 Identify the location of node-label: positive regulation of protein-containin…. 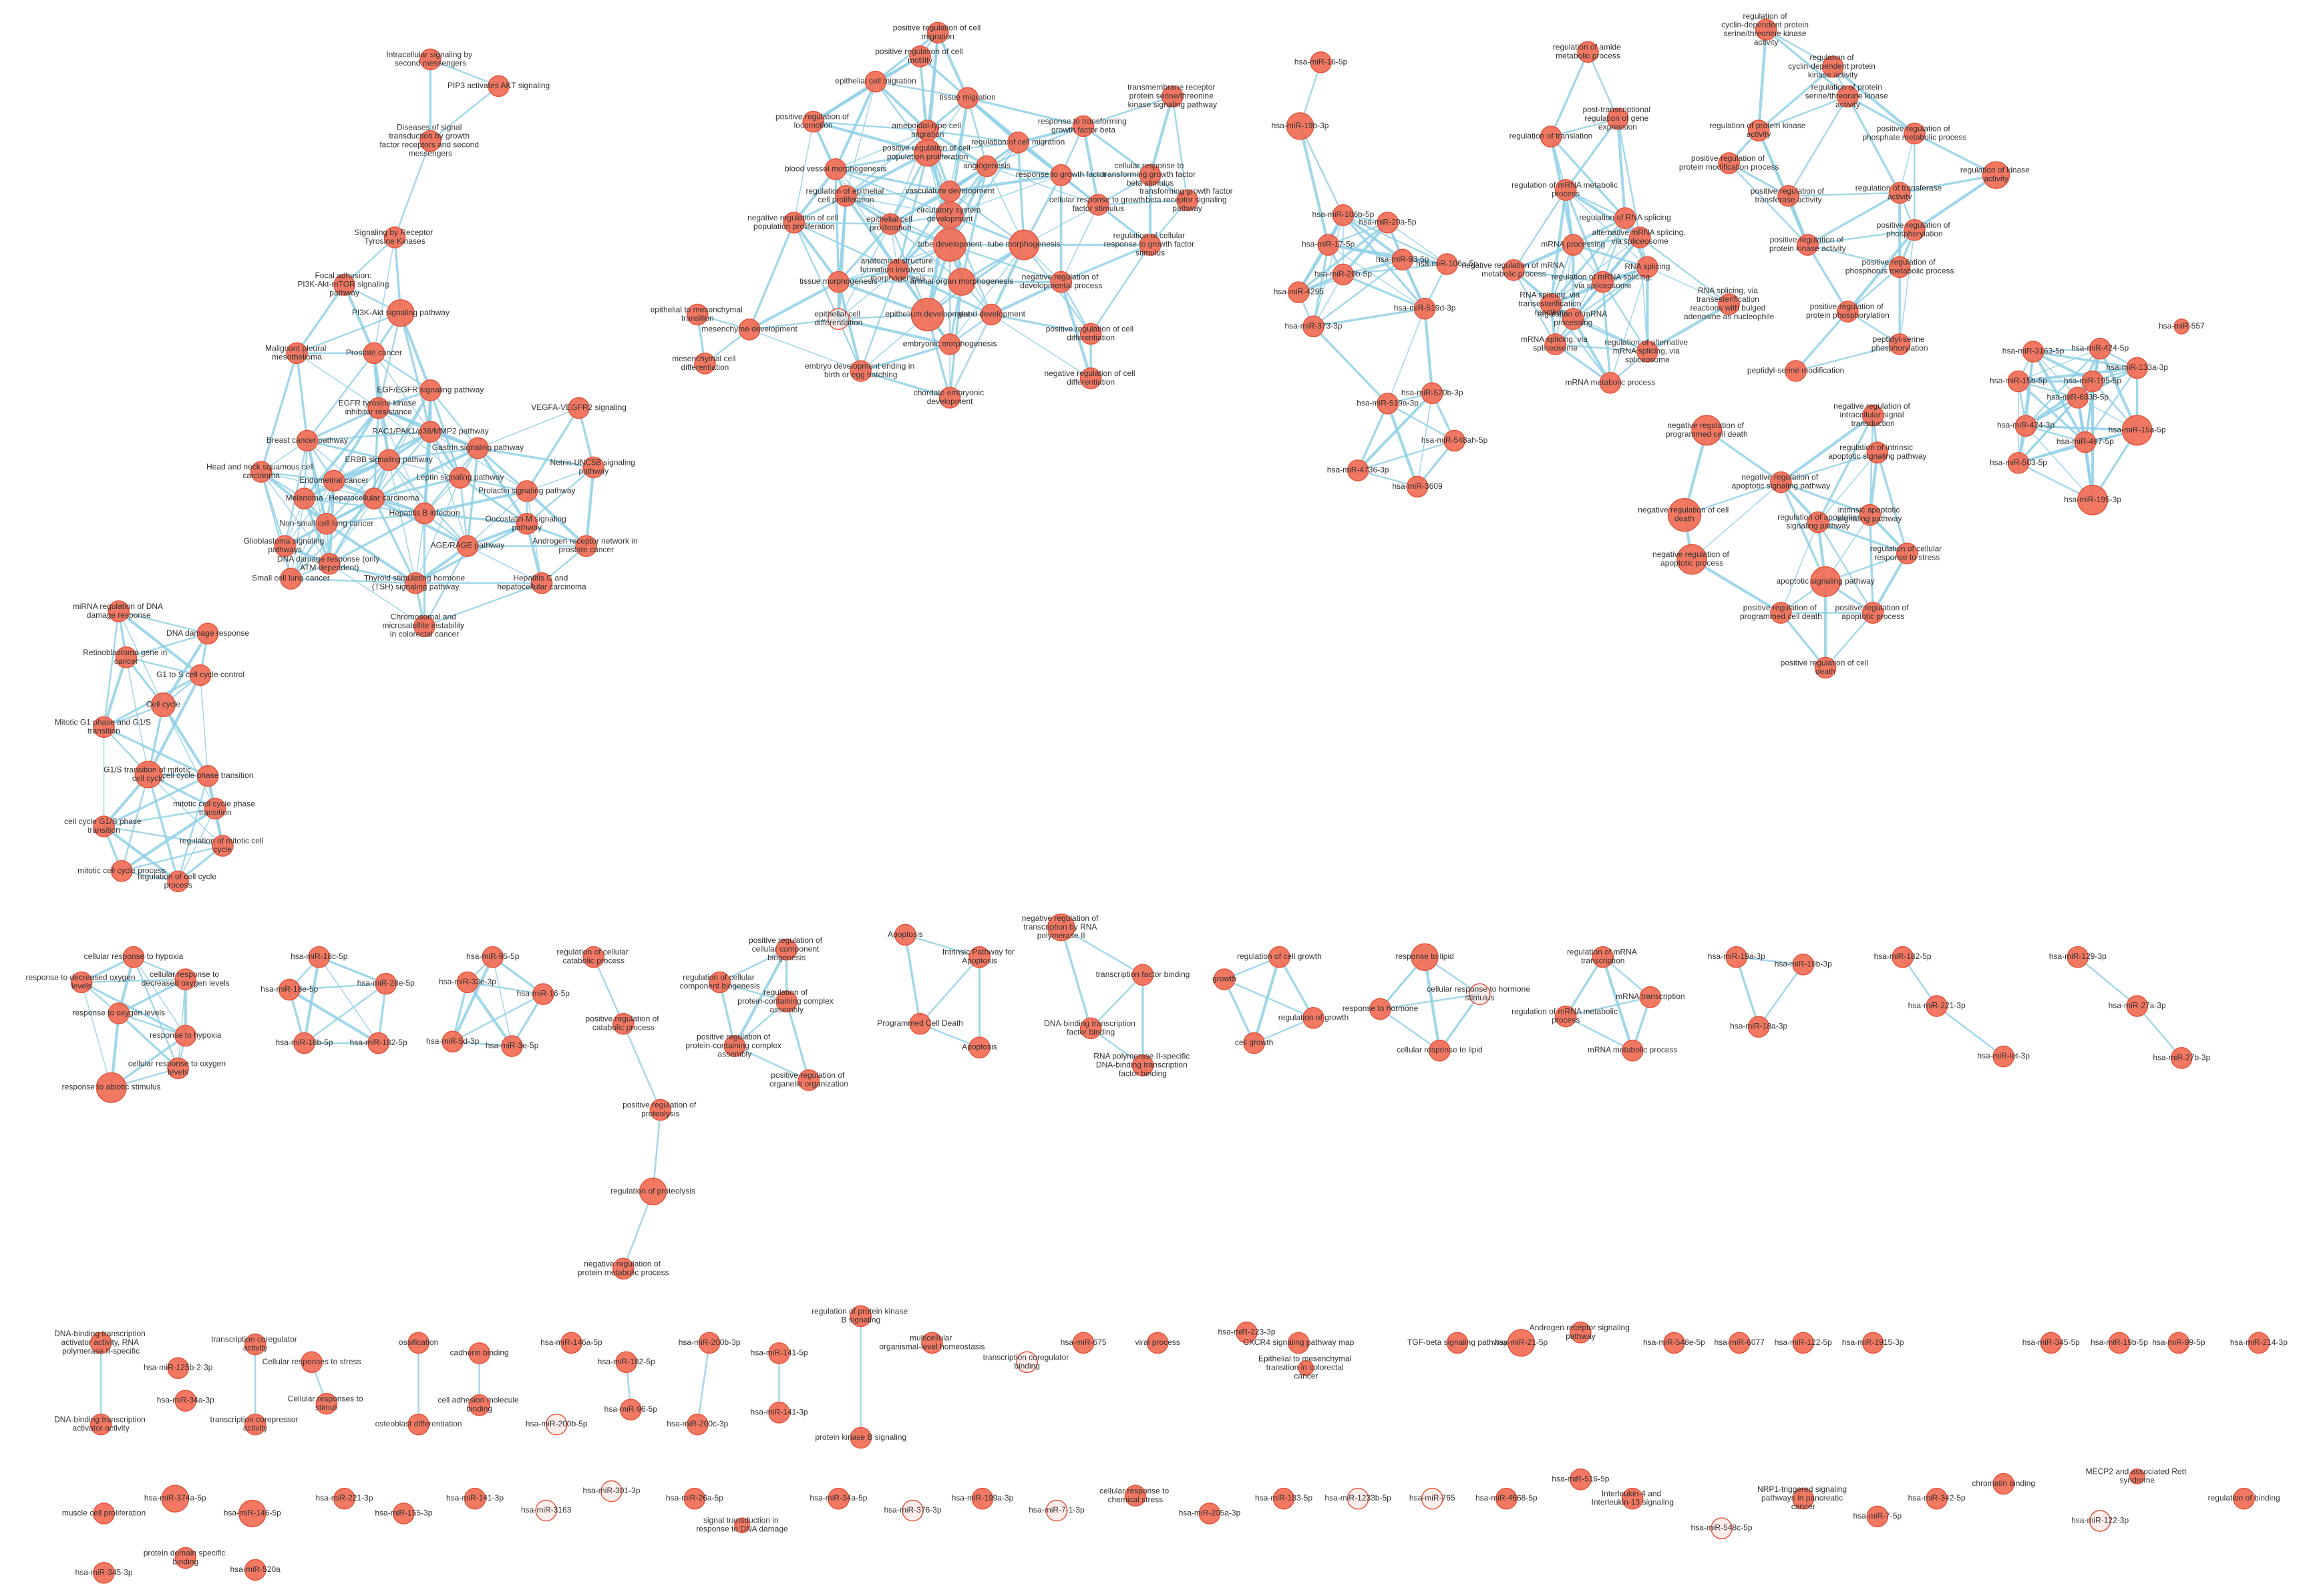
(735, 1046).